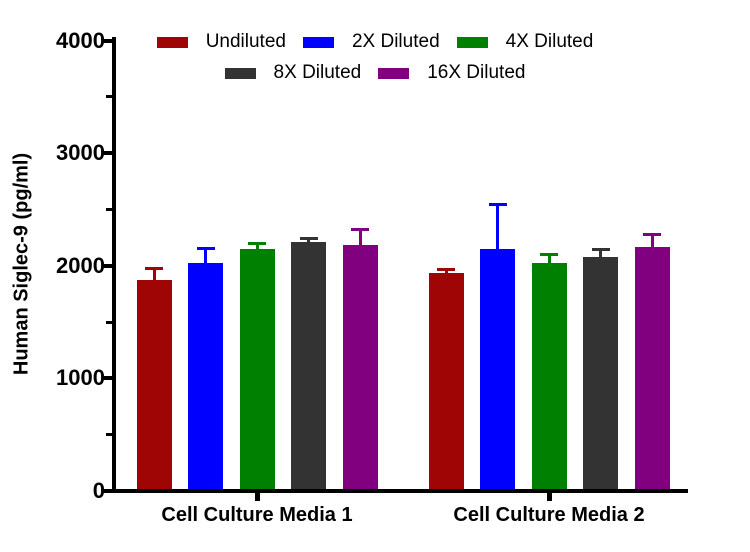 The width and height of the screenshot is (750, 552). I want to click on y-axis-tick-label: 3000, so click(80, 153).